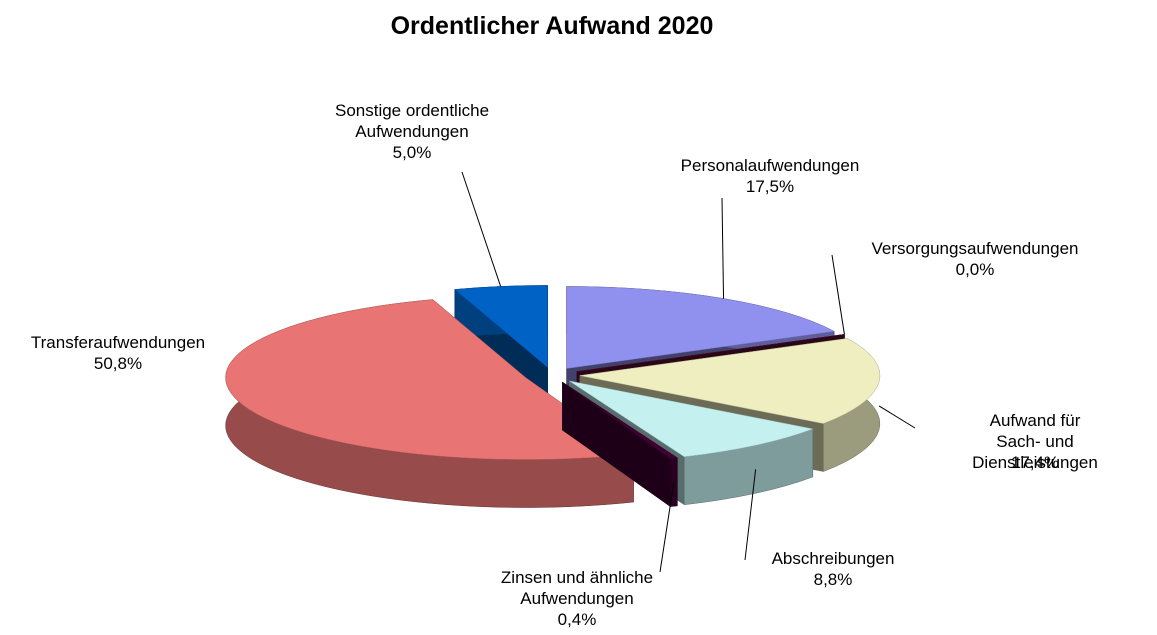  I want to click on slice-value-label: 17,5%, so click(770, 186).